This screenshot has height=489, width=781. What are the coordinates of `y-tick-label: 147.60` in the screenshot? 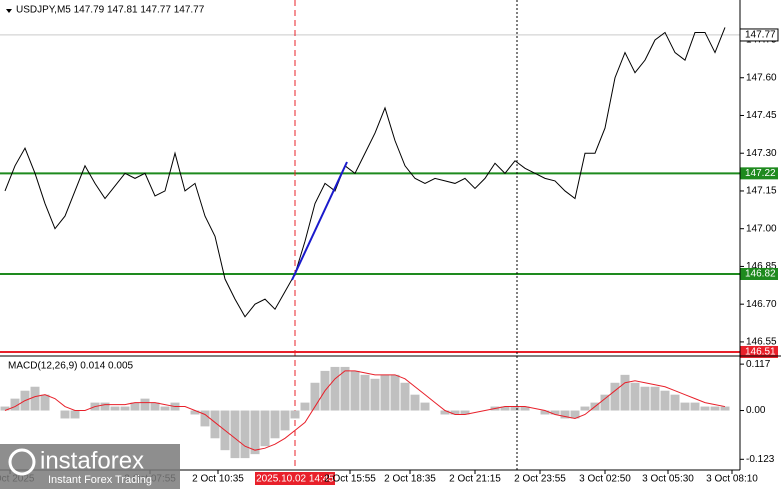 It's located at (761, 77).